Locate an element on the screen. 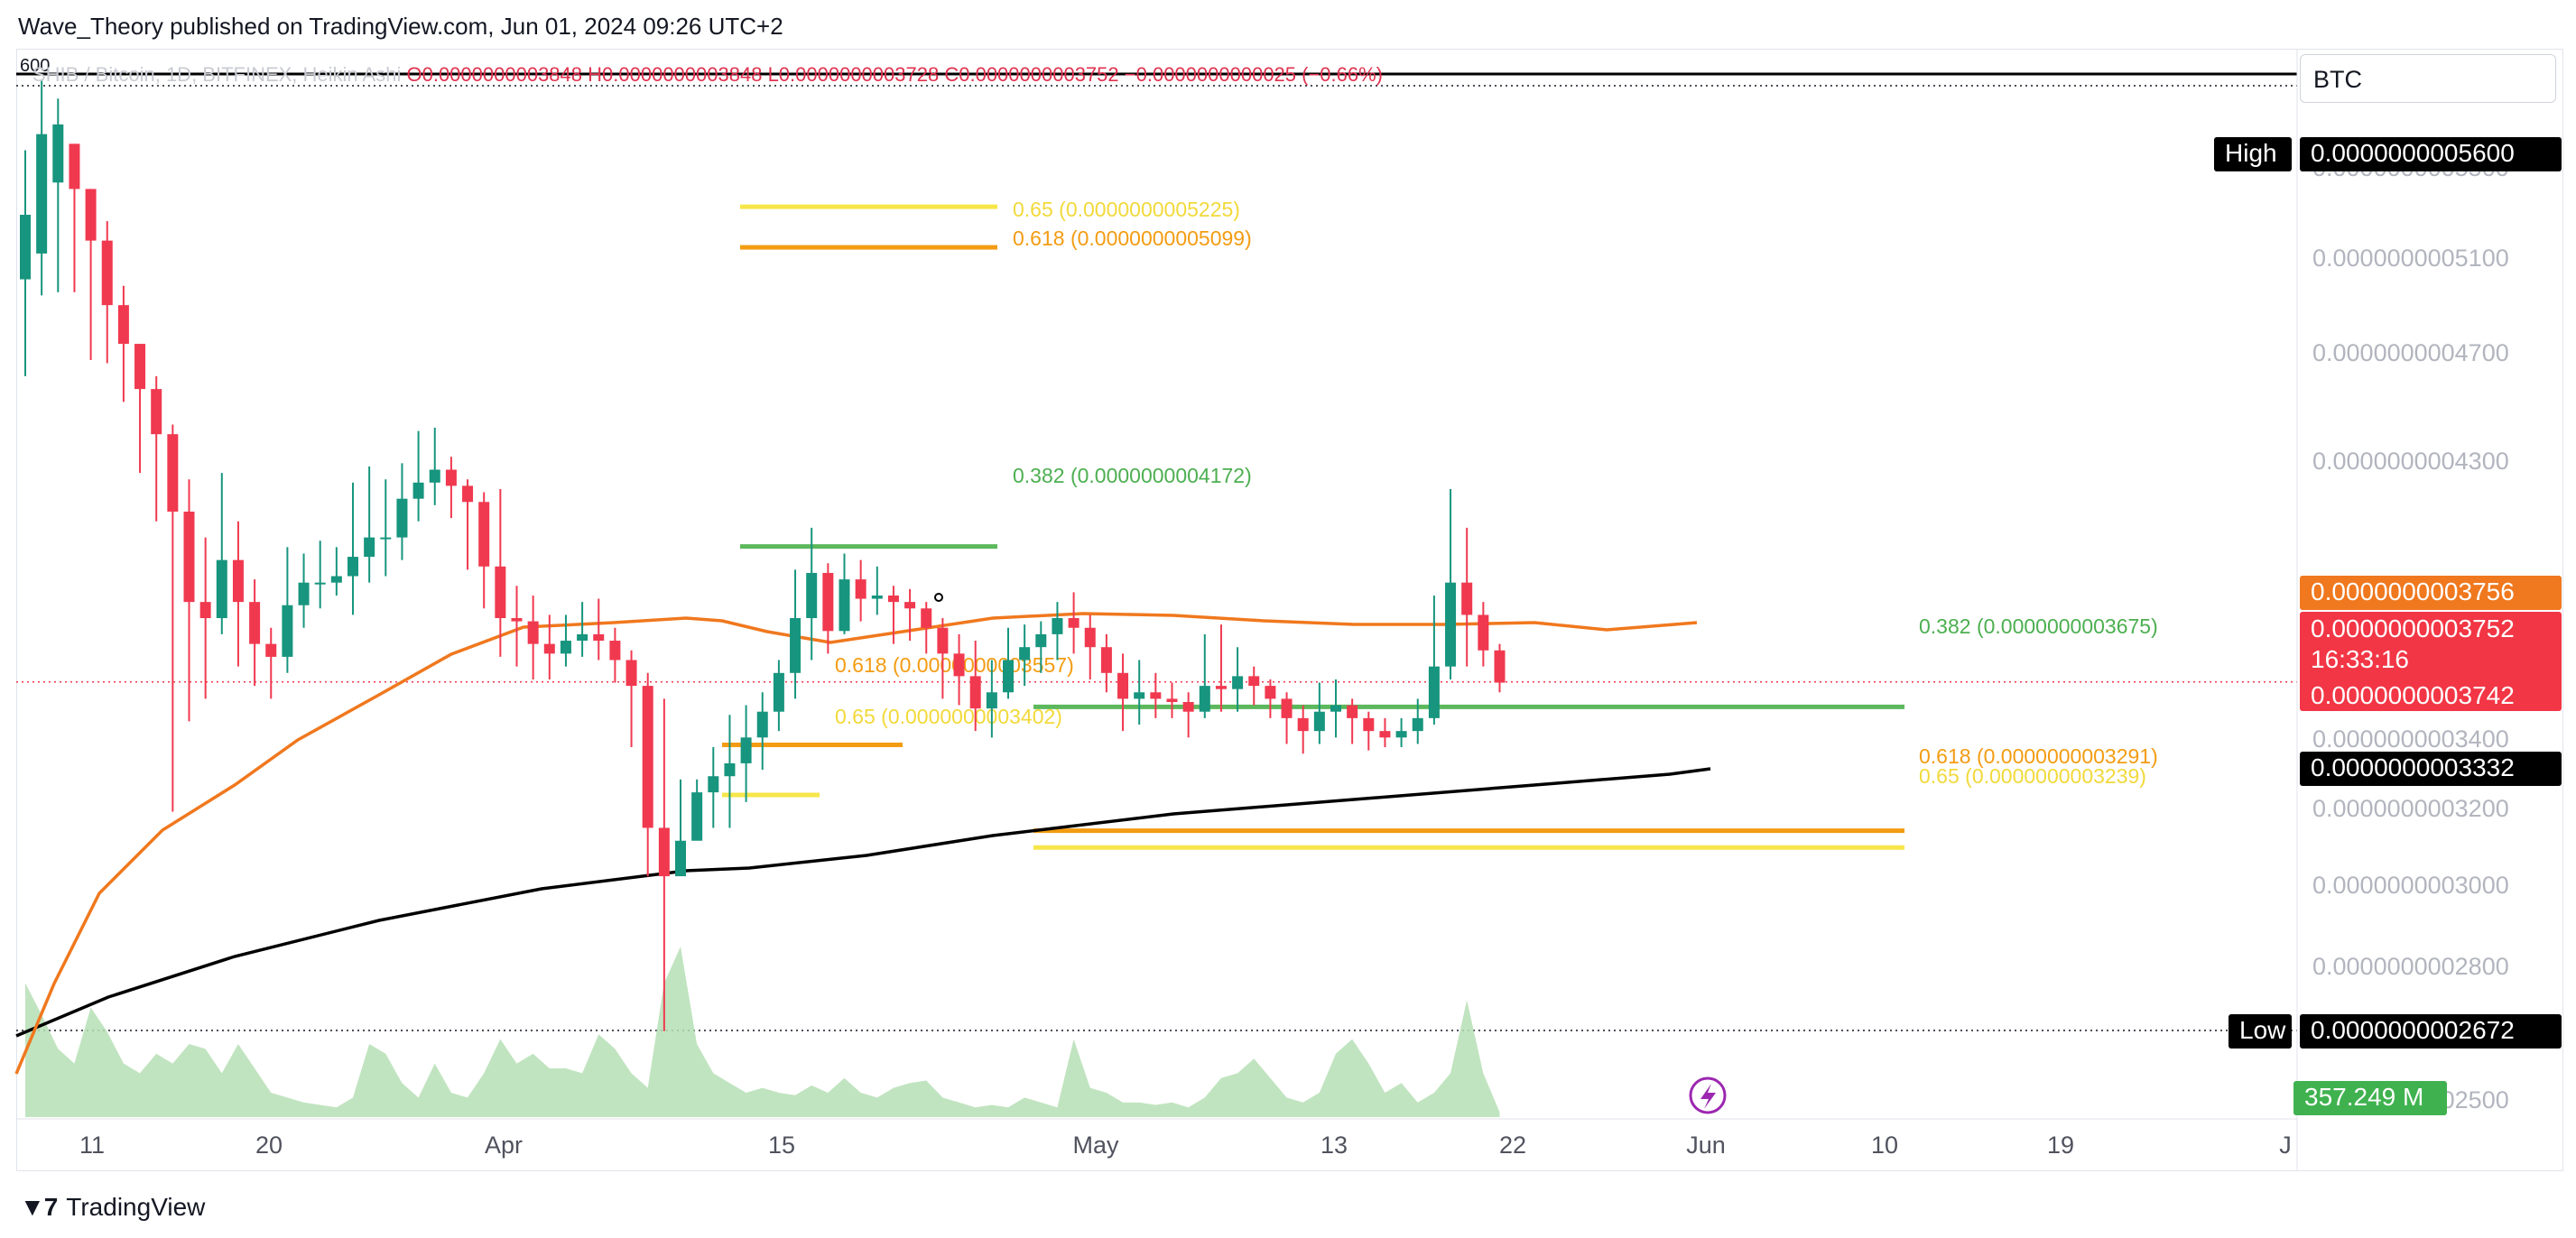 The width and height of the screenshot is (2576, 1238). x-tick-label: 11 is located at coordinates (92, 1145).